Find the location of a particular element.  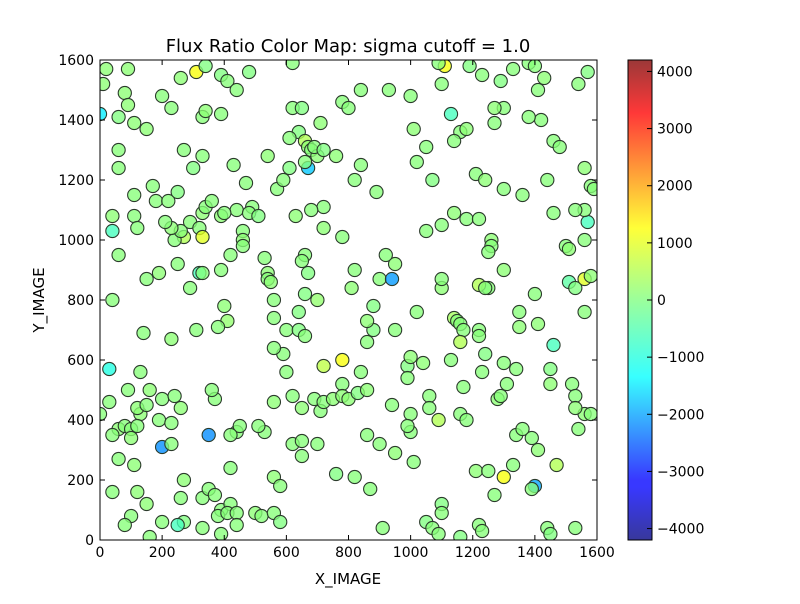

x-tick-label: 1600 is located at coordinates (597, 553).